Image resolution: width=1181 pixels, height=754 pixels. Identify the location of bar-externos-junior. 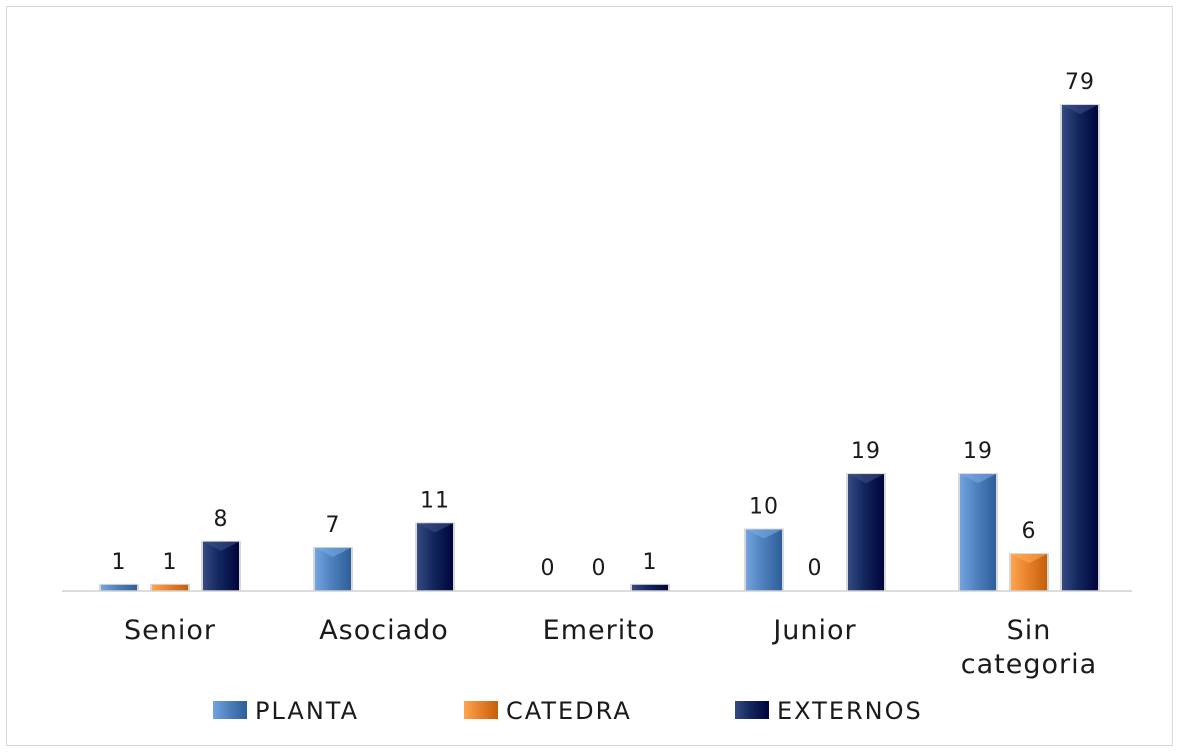
(866, 532).